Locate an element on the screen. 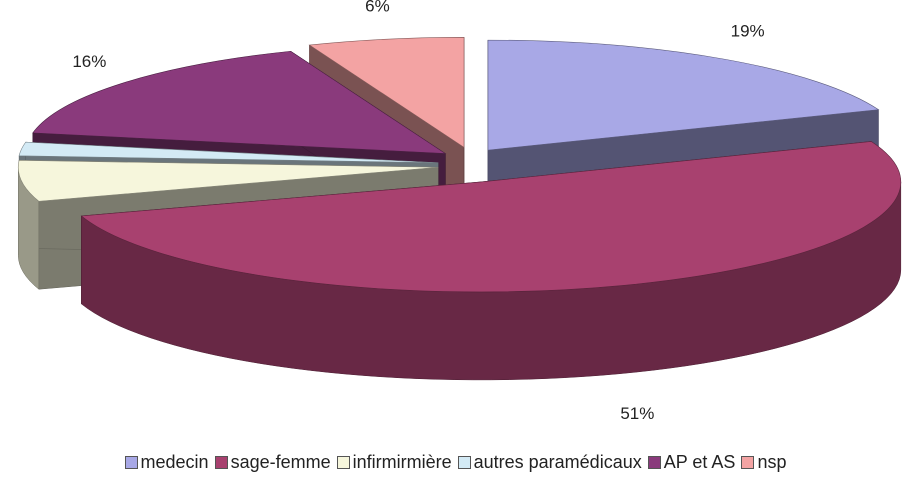 The width and height of the screenshot is (911, 479). legend-item: autres paramédicaux is located at coordinates (549, 462).